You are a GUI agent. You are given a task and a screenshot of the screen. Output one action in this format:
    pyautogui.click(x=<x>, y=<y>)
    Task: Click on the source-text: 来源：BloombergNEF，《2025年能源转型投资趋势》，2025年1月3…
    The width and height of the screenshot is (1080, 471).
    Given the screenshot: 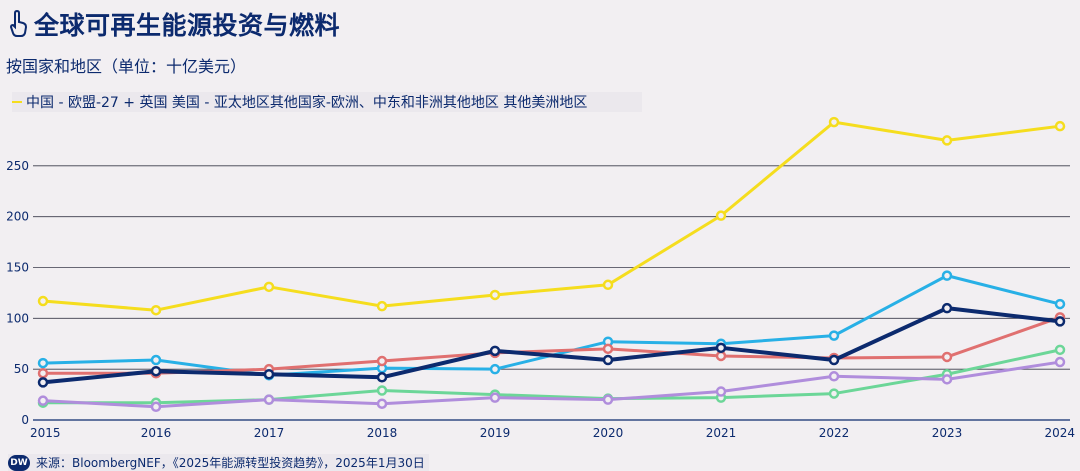 What is the action you would take?
    pyautogui.click(x=230, y=463)
    